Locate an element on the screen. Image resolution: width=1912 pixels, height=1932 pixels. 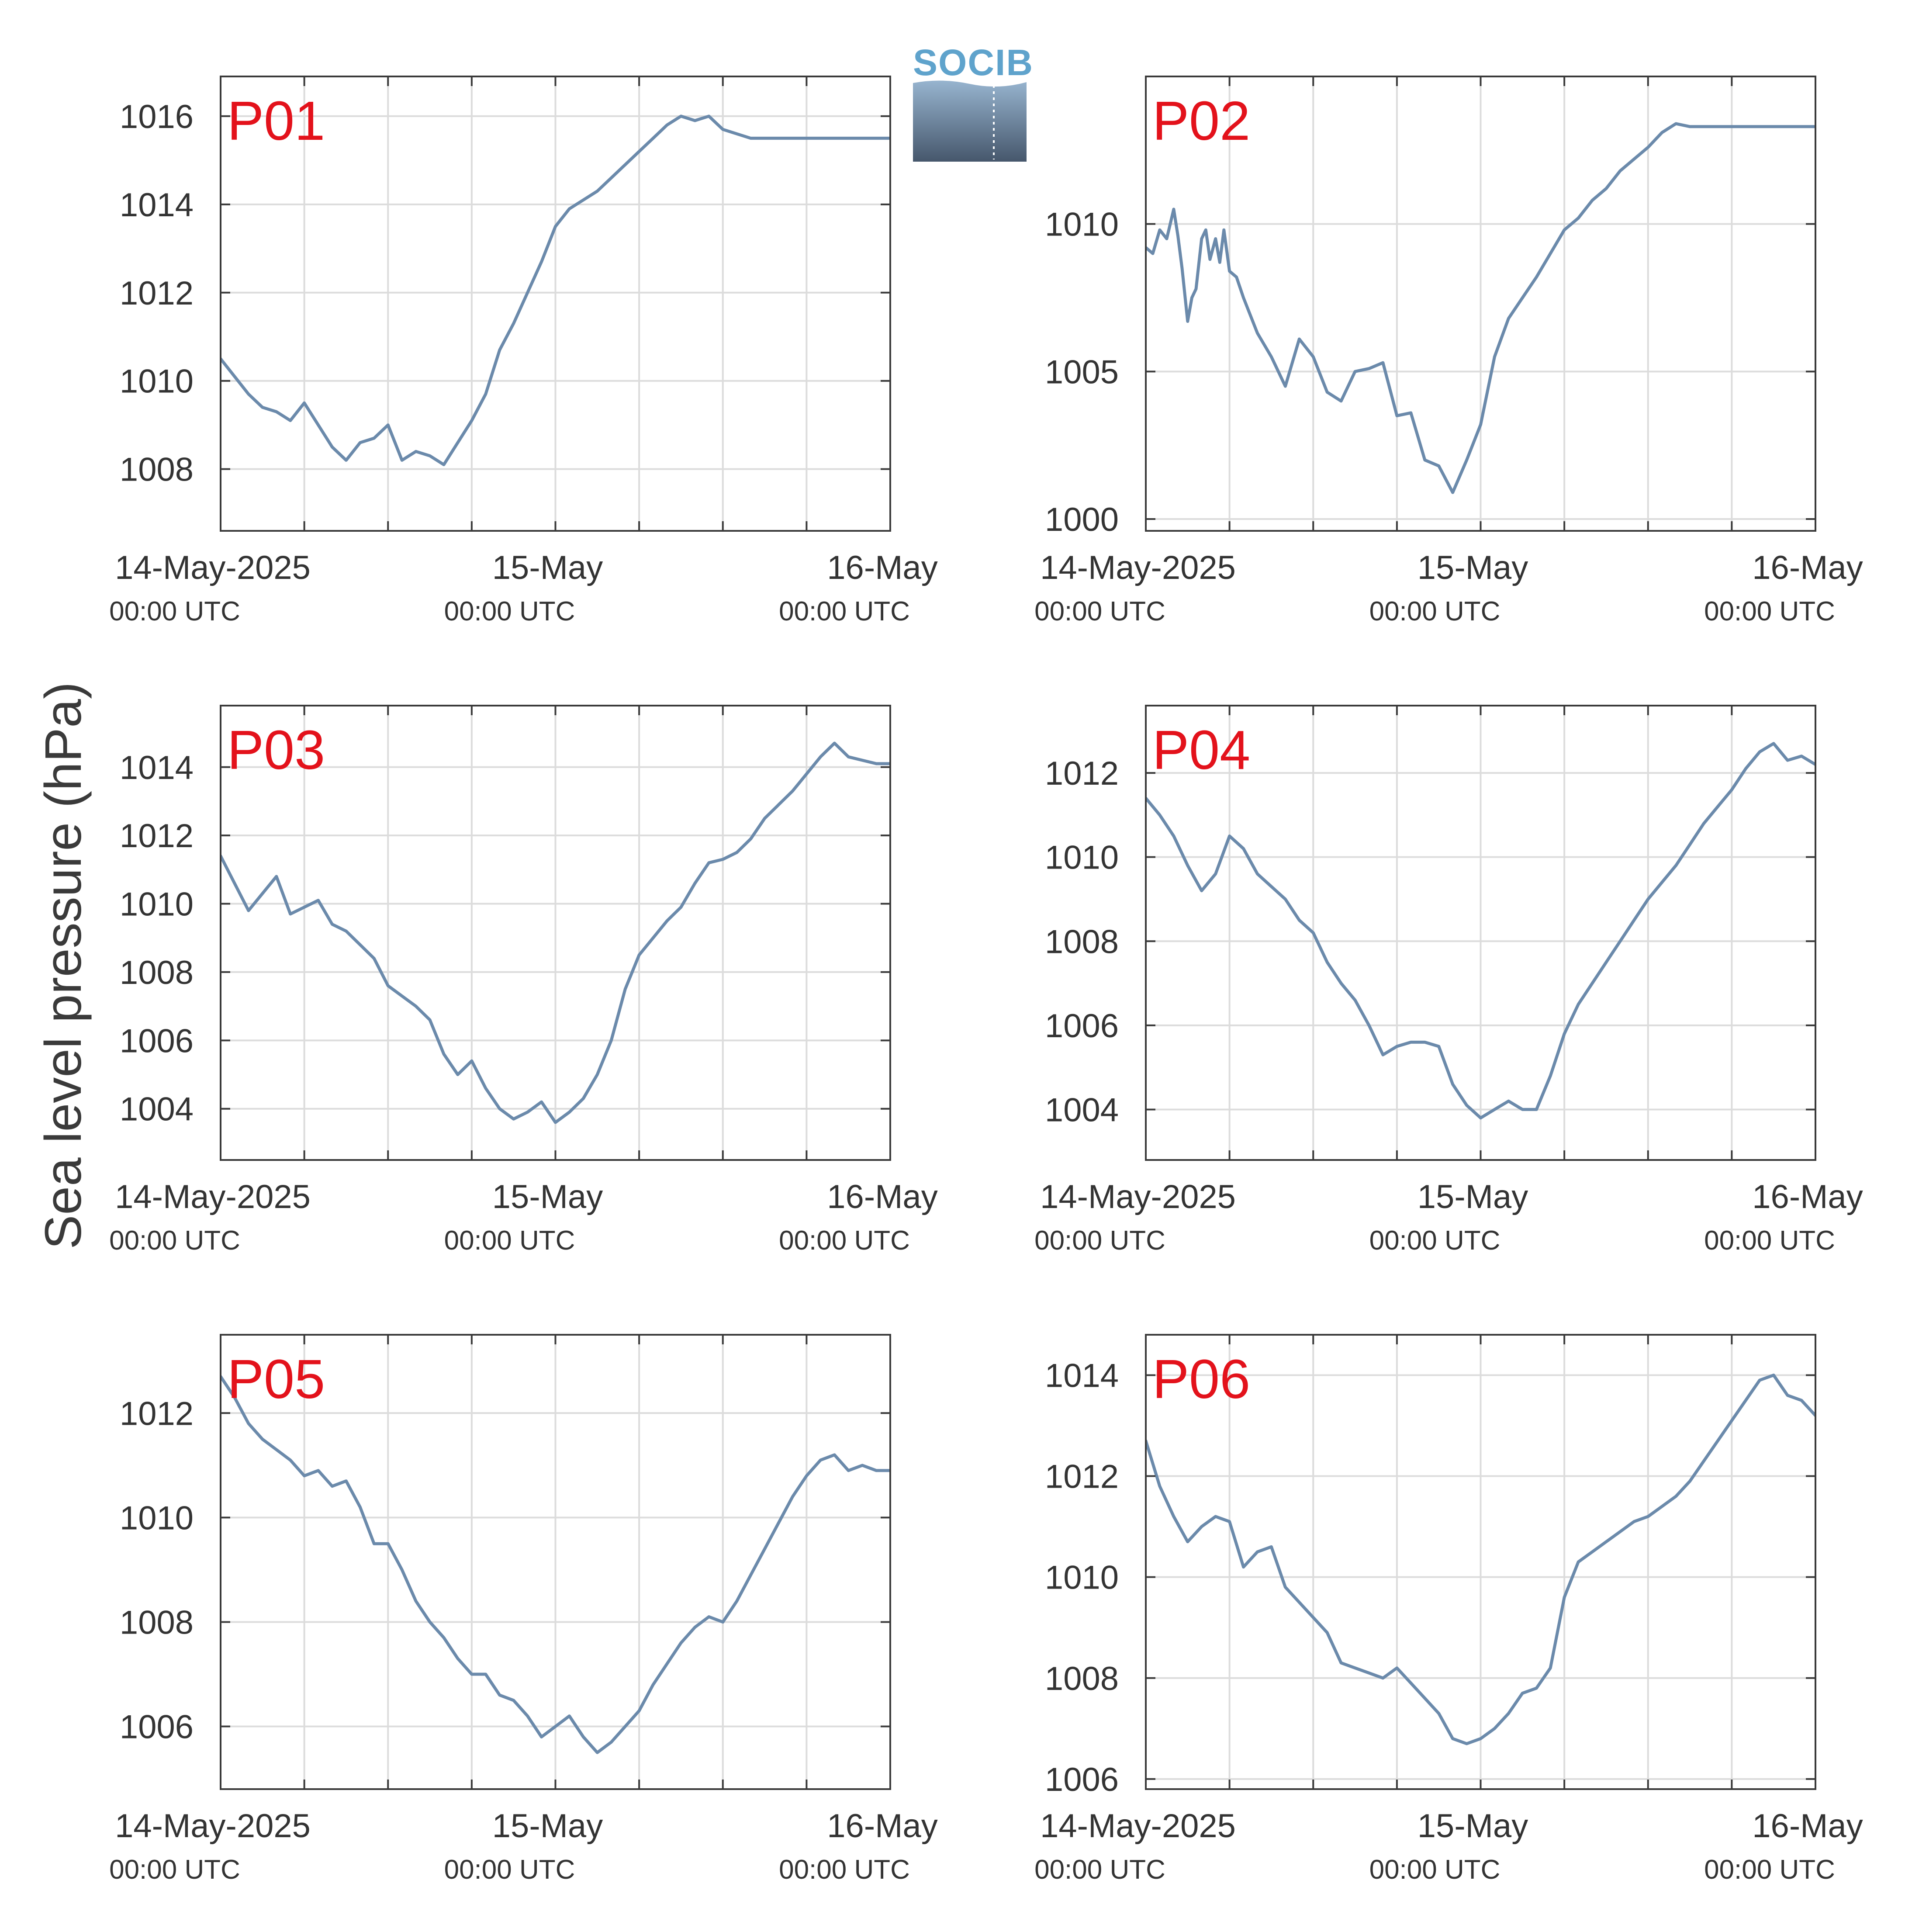
panel-title: P02 is located at coordinates (1201, 121).